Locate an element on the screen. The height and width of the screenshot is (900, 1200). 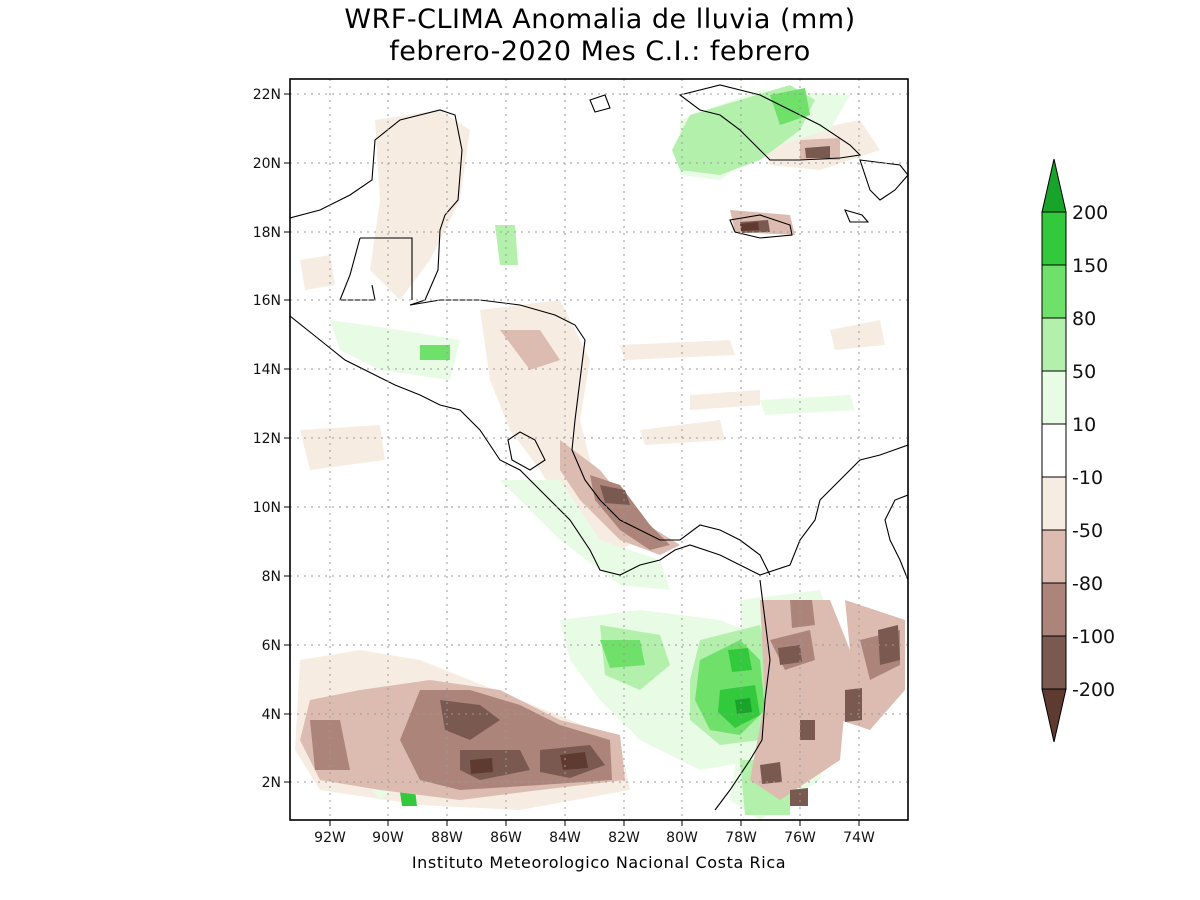
map-title-line2: febrero-2020 Mes C.I.: febrero is located at coordinates (600, 51).